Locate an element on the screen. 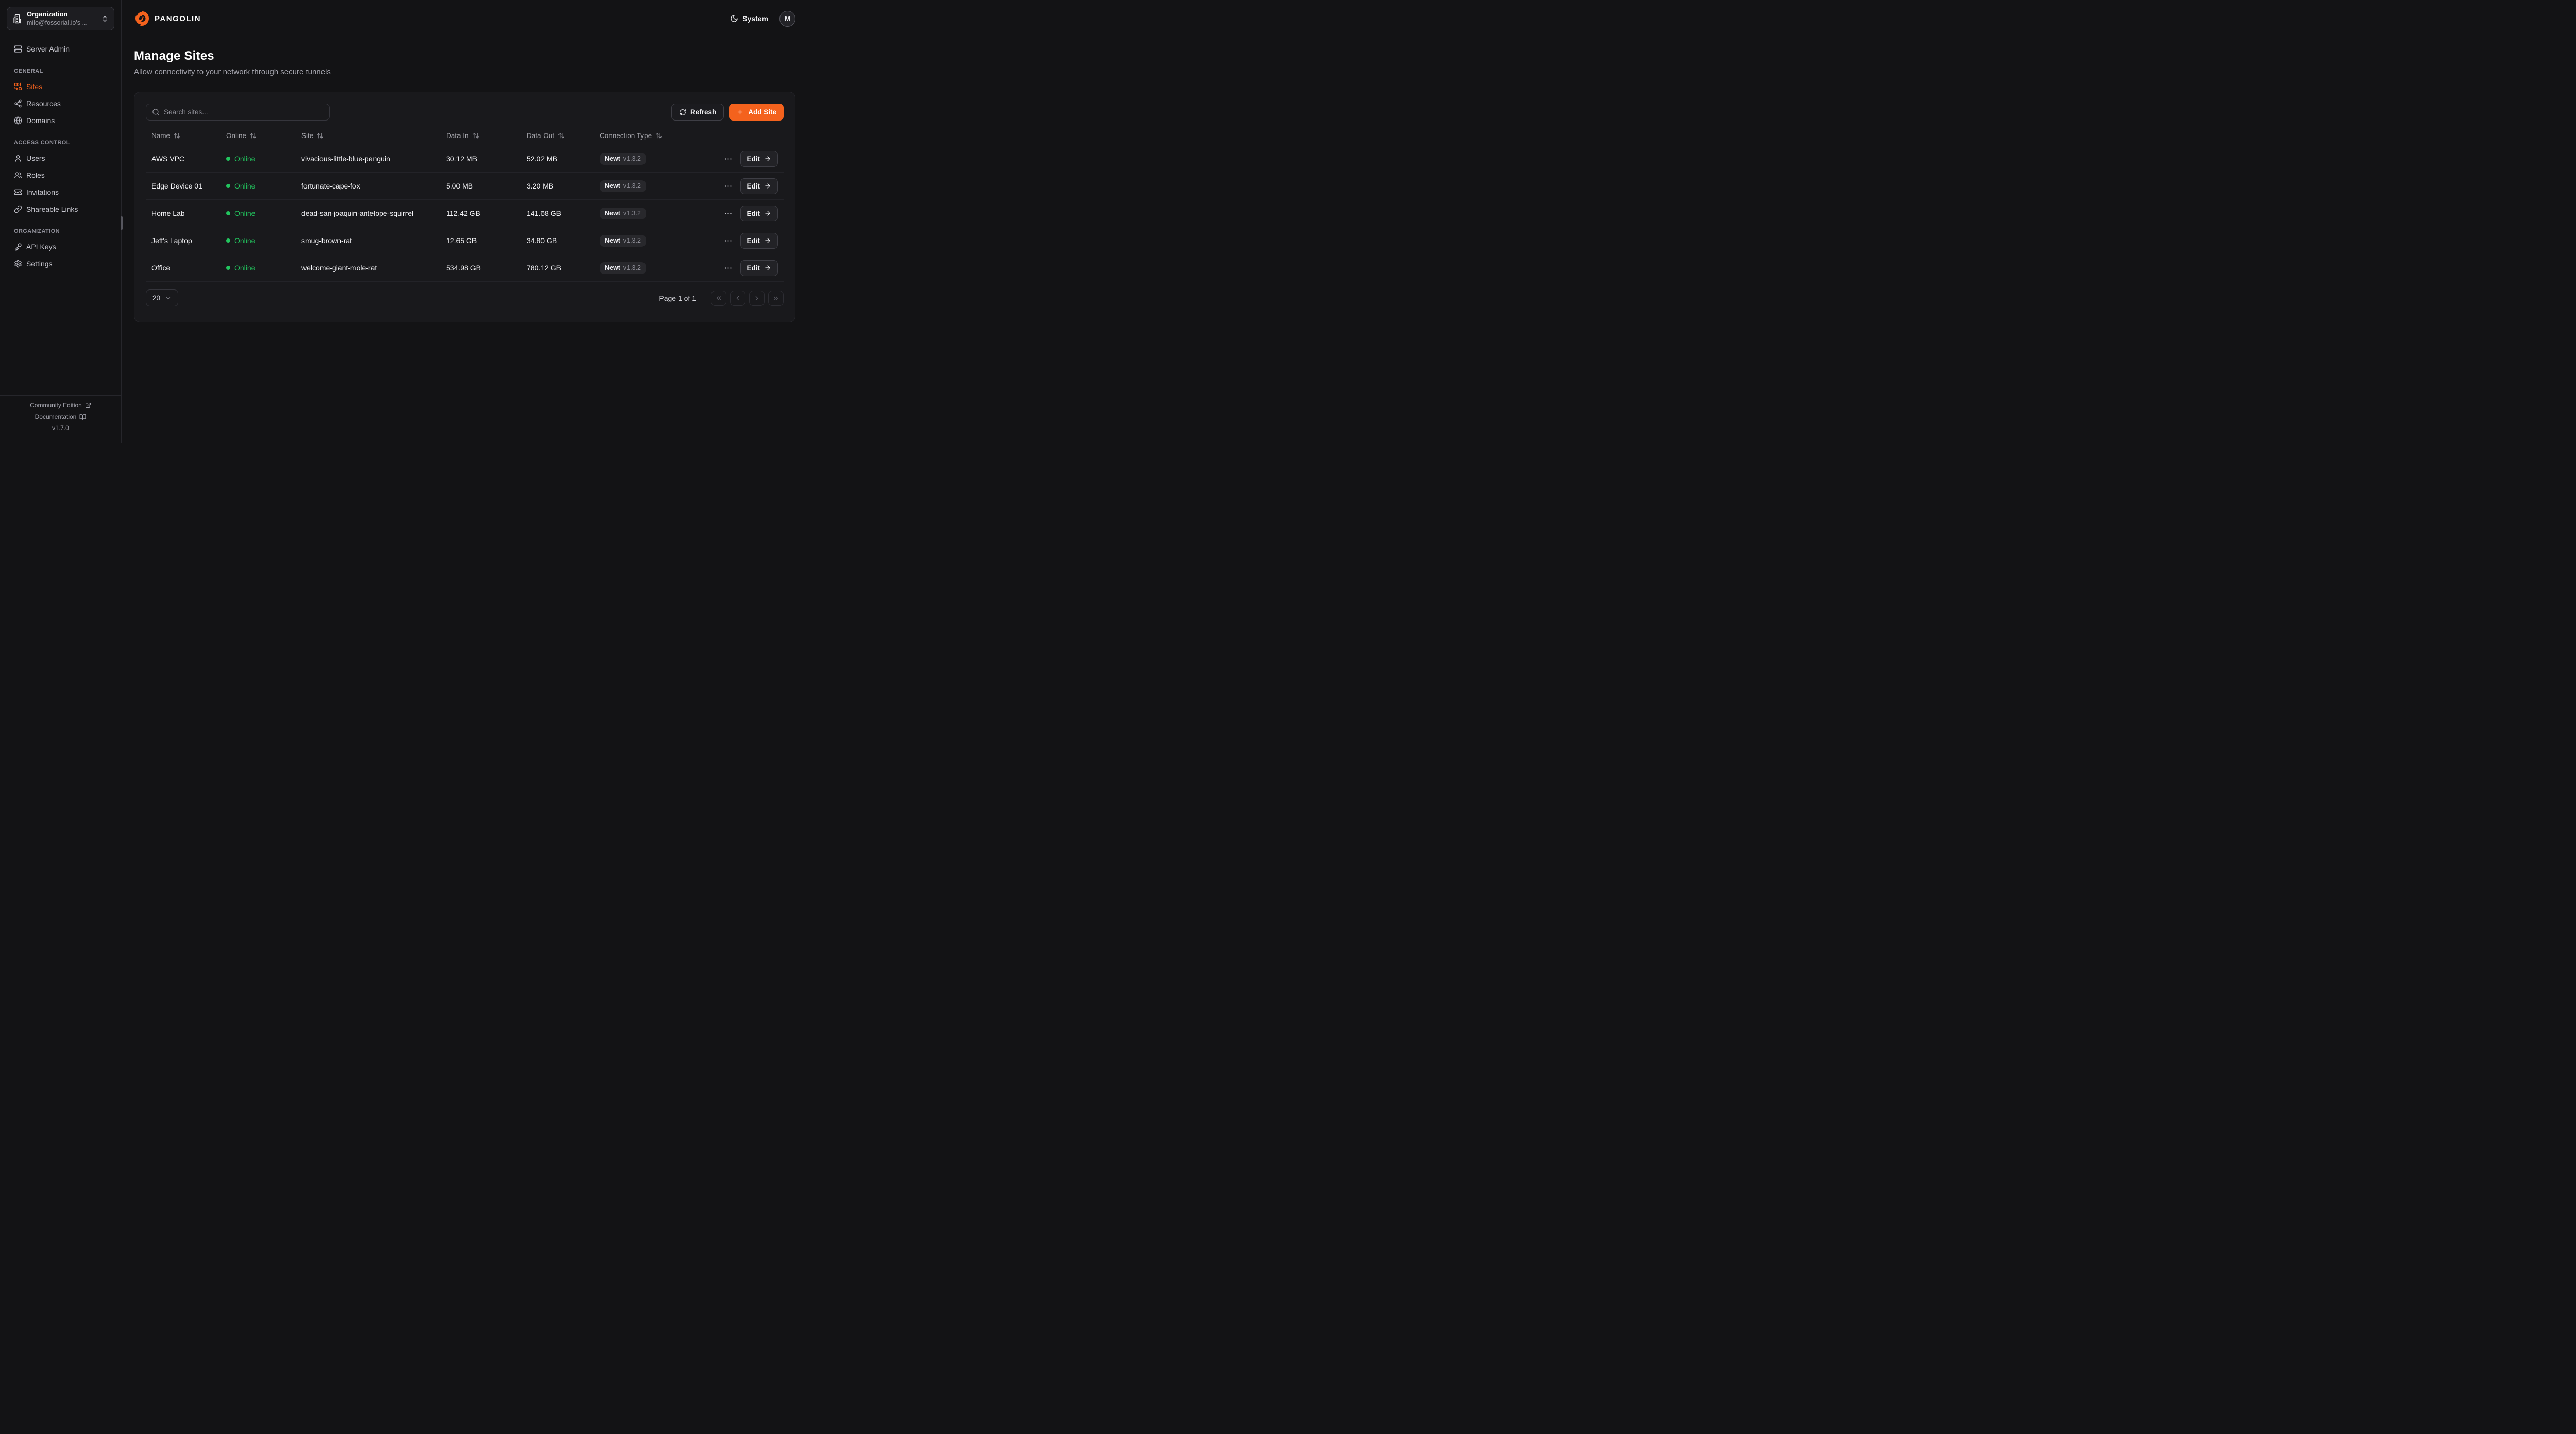 This screenshot has width=2576, height=1434. chevrons-up-down-icon is located at coordinates (105, 19).